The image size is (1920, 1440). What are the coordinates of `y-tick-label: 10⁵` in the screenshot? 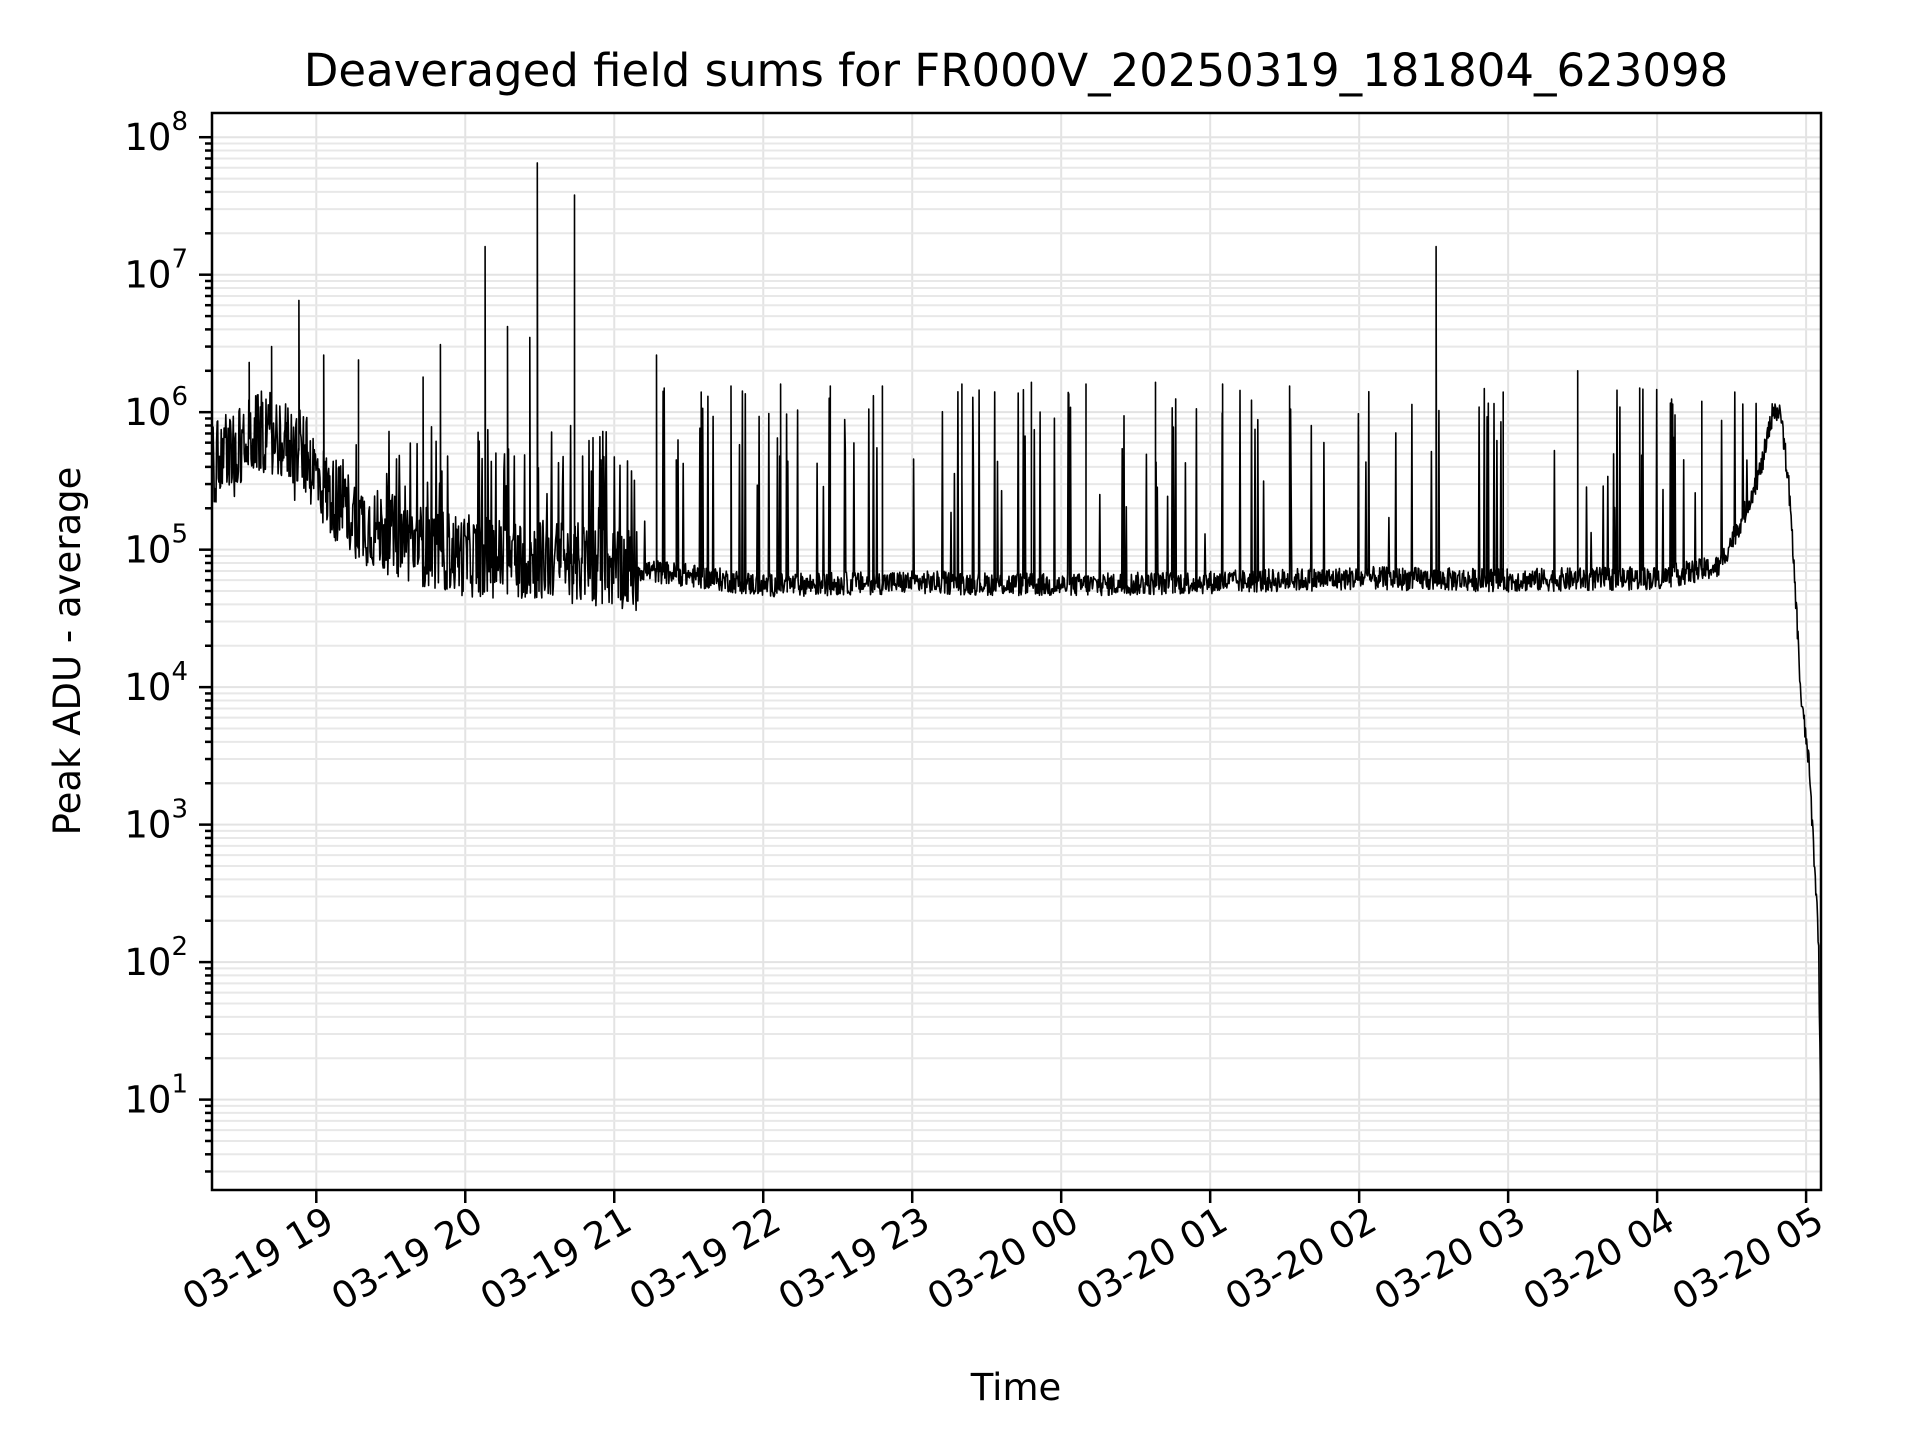 It's located at (156, 546).